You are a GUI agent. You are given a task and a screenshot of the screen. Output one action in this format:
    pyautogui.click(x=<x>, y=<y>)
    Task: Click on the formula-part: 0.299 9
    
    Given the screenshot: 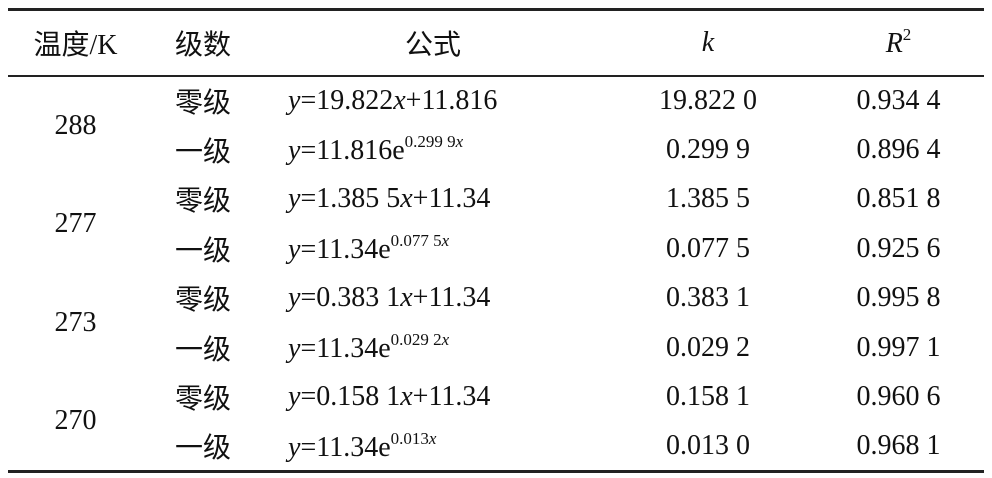 What is the action you would take?
    pyautogui.click(x=430, y=142)
    